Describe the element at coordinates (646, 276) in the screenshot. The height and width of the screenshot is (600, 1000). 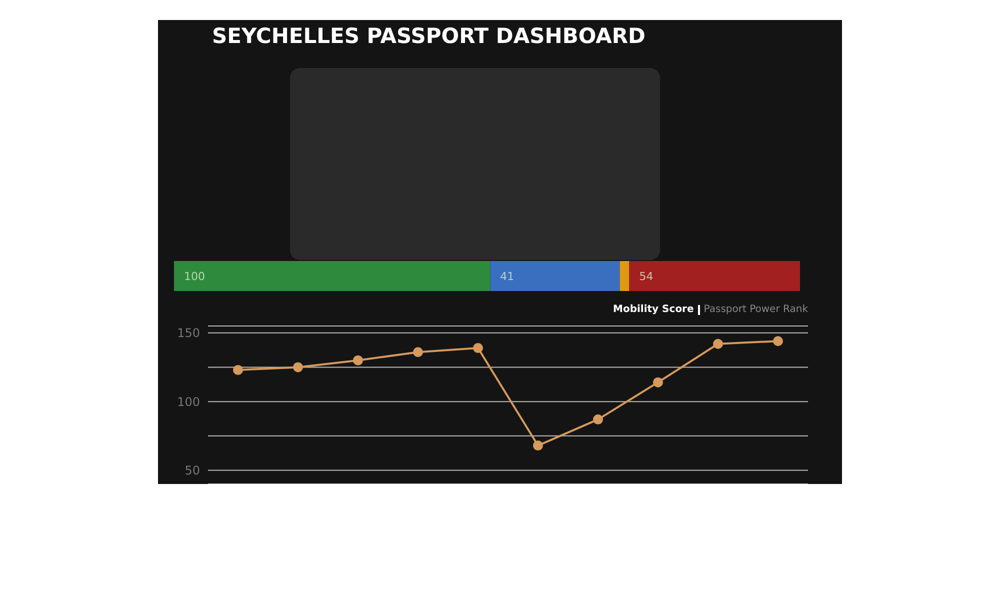
I see `data-label: 54` at that location.